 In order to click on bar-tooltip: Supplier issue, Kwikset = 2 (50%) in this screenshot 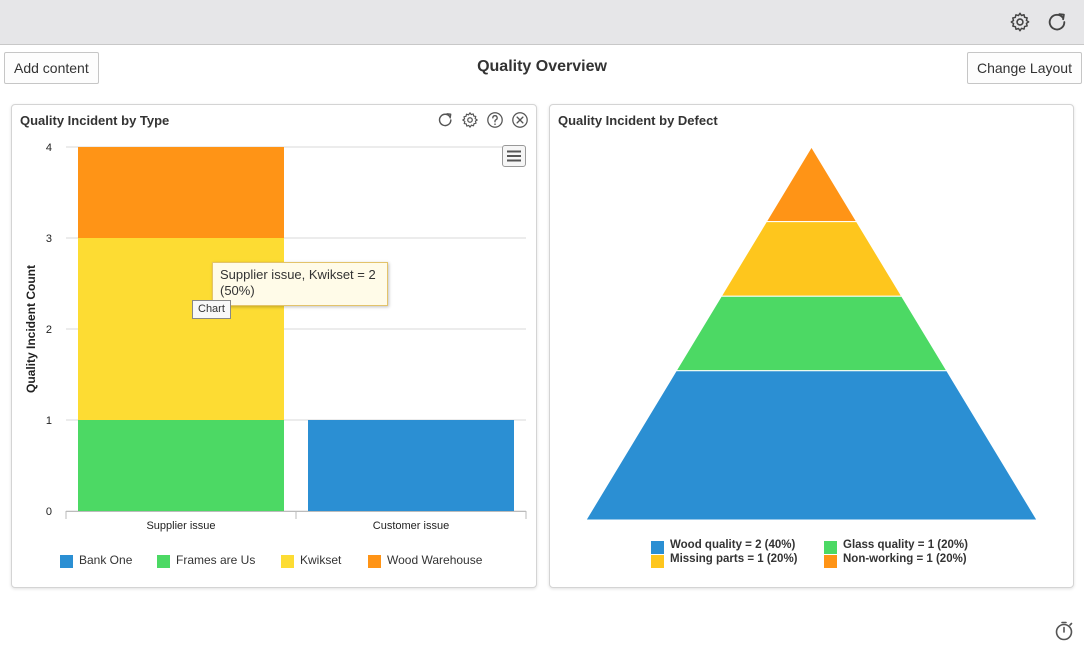, I will do `click(300, 284)`.